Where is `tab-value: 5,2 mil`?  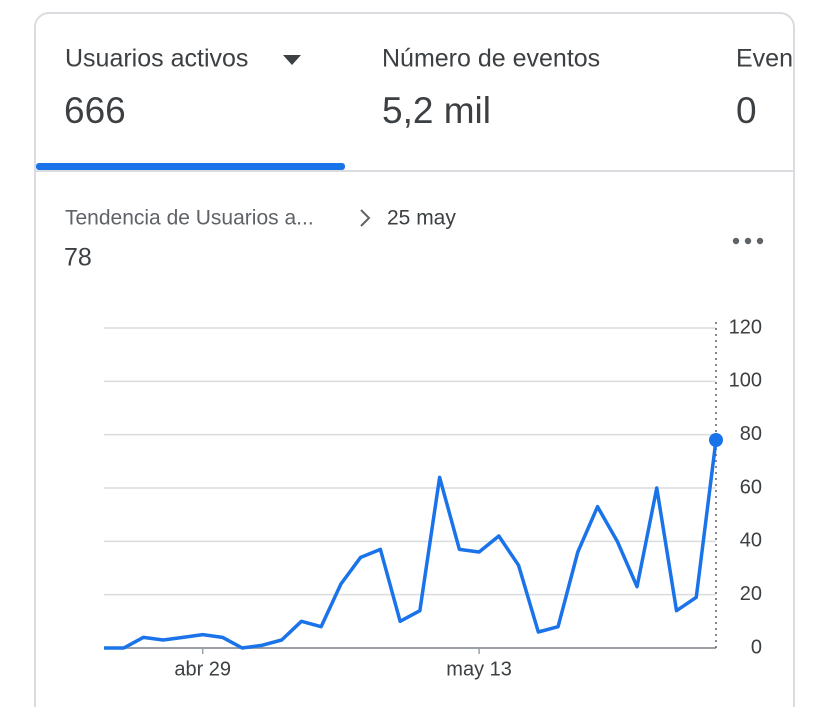
tab-value: 5,2 mil is located at coordinates (436, 110).